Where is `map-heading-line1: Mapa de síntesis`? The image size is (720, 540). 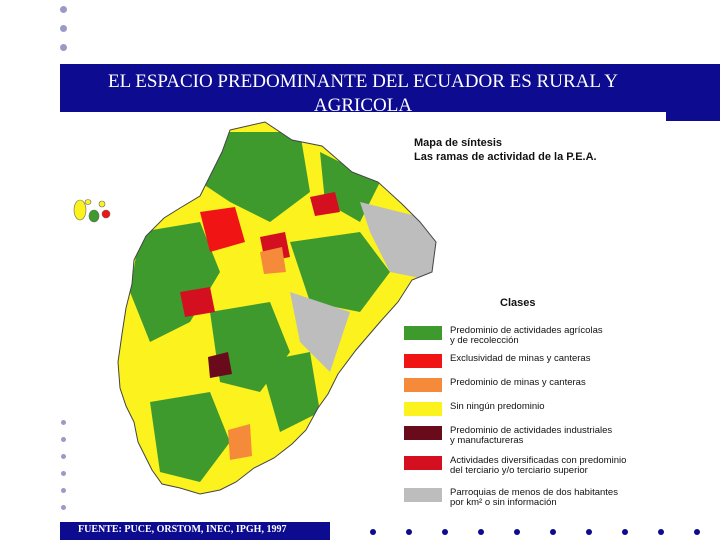
map-heading-line1: Mapa de síntesis is located at coordinates (458, 143).